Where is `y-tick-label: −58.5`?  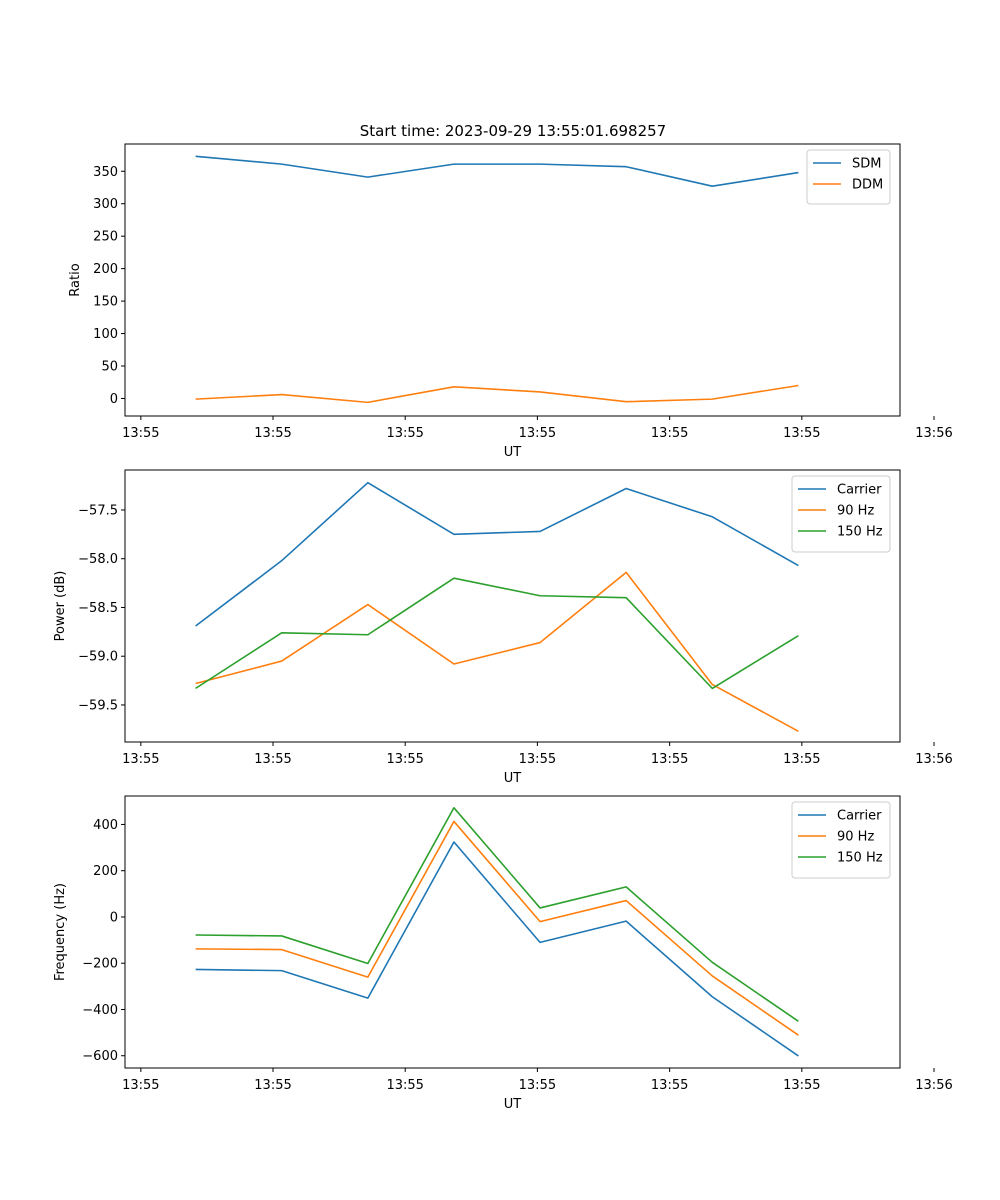 y-tick-label: −58.5 is located at coordinates (98, 608).